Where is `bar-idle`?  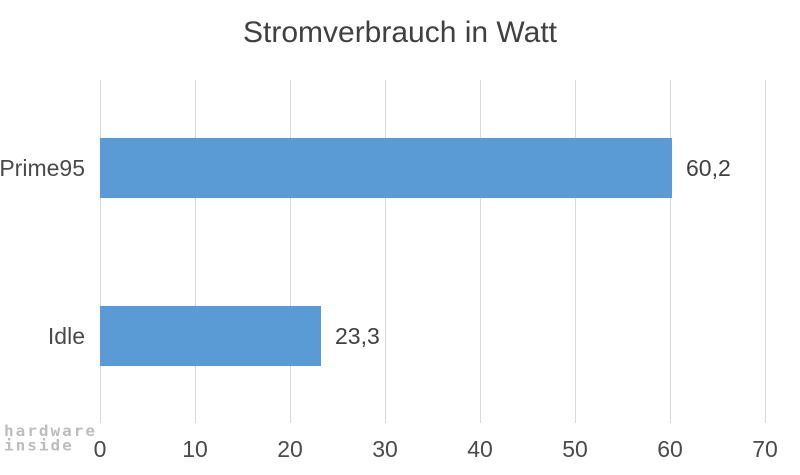
bar-idle is located at coordinates (210, 336).